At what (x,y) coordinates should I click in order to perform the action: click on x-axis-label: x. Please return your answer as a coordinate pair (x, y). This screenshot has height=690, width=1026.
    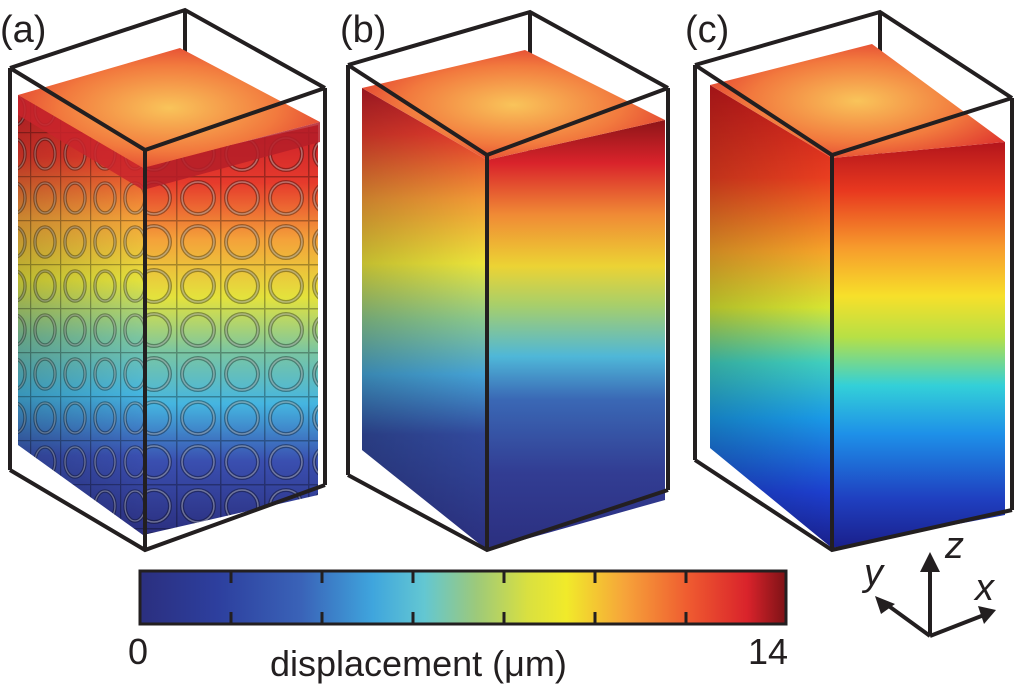
    Looking at the image, I should click on (984, 588).